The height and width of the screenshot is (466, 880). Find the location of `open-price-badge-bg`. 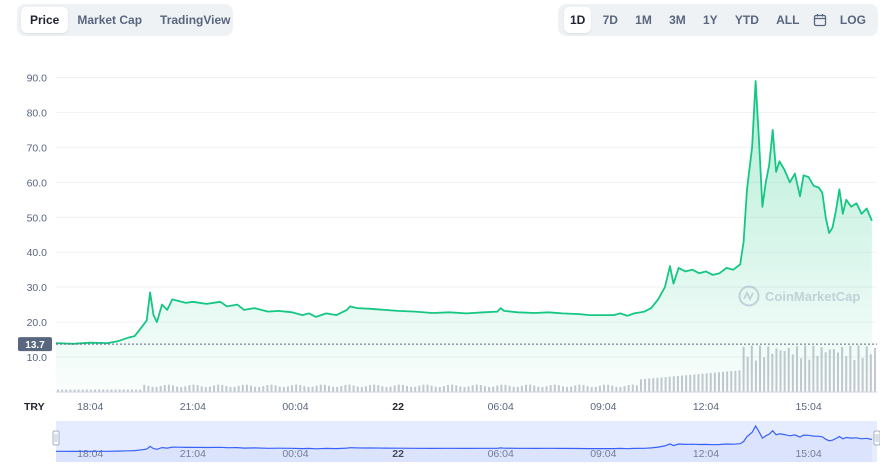

open-price-badge-bg is located at coordinates (35, 344).